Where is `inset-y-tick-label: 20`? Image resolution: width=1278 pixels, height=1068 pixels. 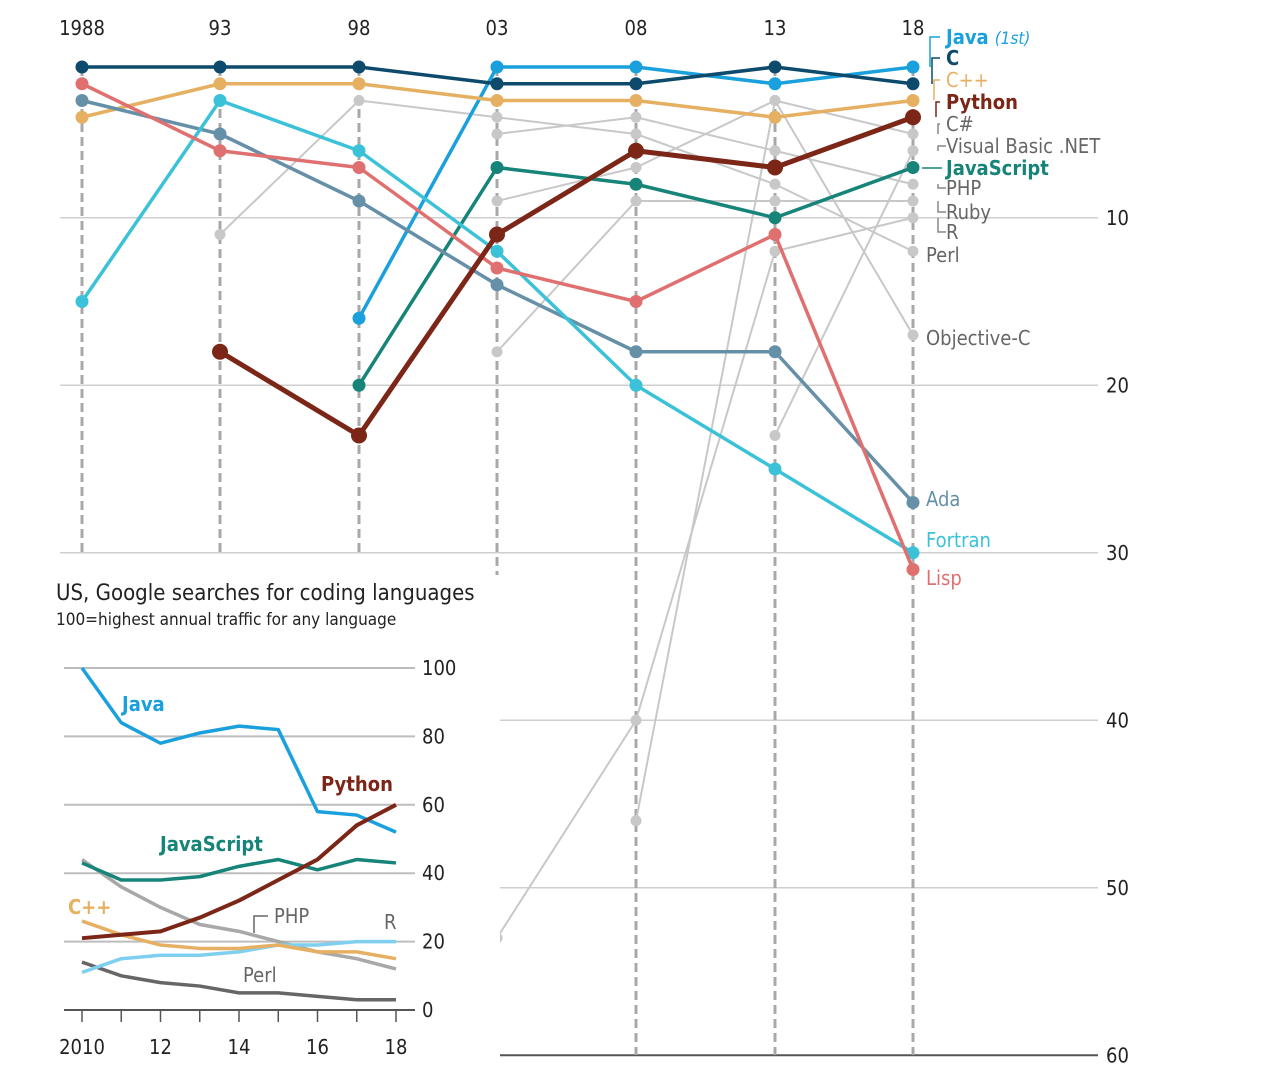 inset-y-tick-label: 20 is located at coordinates (433, 942).